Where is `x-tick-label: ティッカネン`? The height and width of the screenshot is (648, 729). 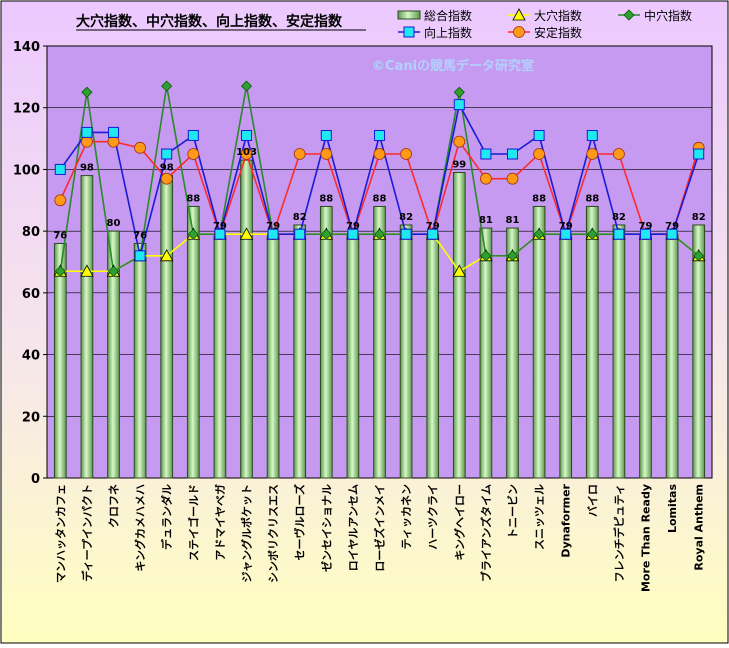 x-tick-label: ティッカネン is located at coordinates (406, 516).